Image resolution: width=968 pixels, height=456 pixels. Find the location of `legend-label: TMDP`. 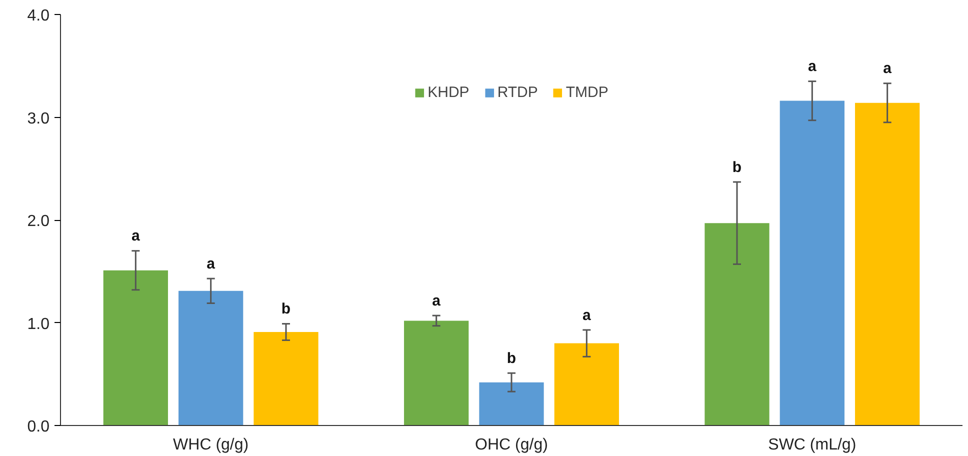

legend-label: TMDP is located at coordinates (587, 92).